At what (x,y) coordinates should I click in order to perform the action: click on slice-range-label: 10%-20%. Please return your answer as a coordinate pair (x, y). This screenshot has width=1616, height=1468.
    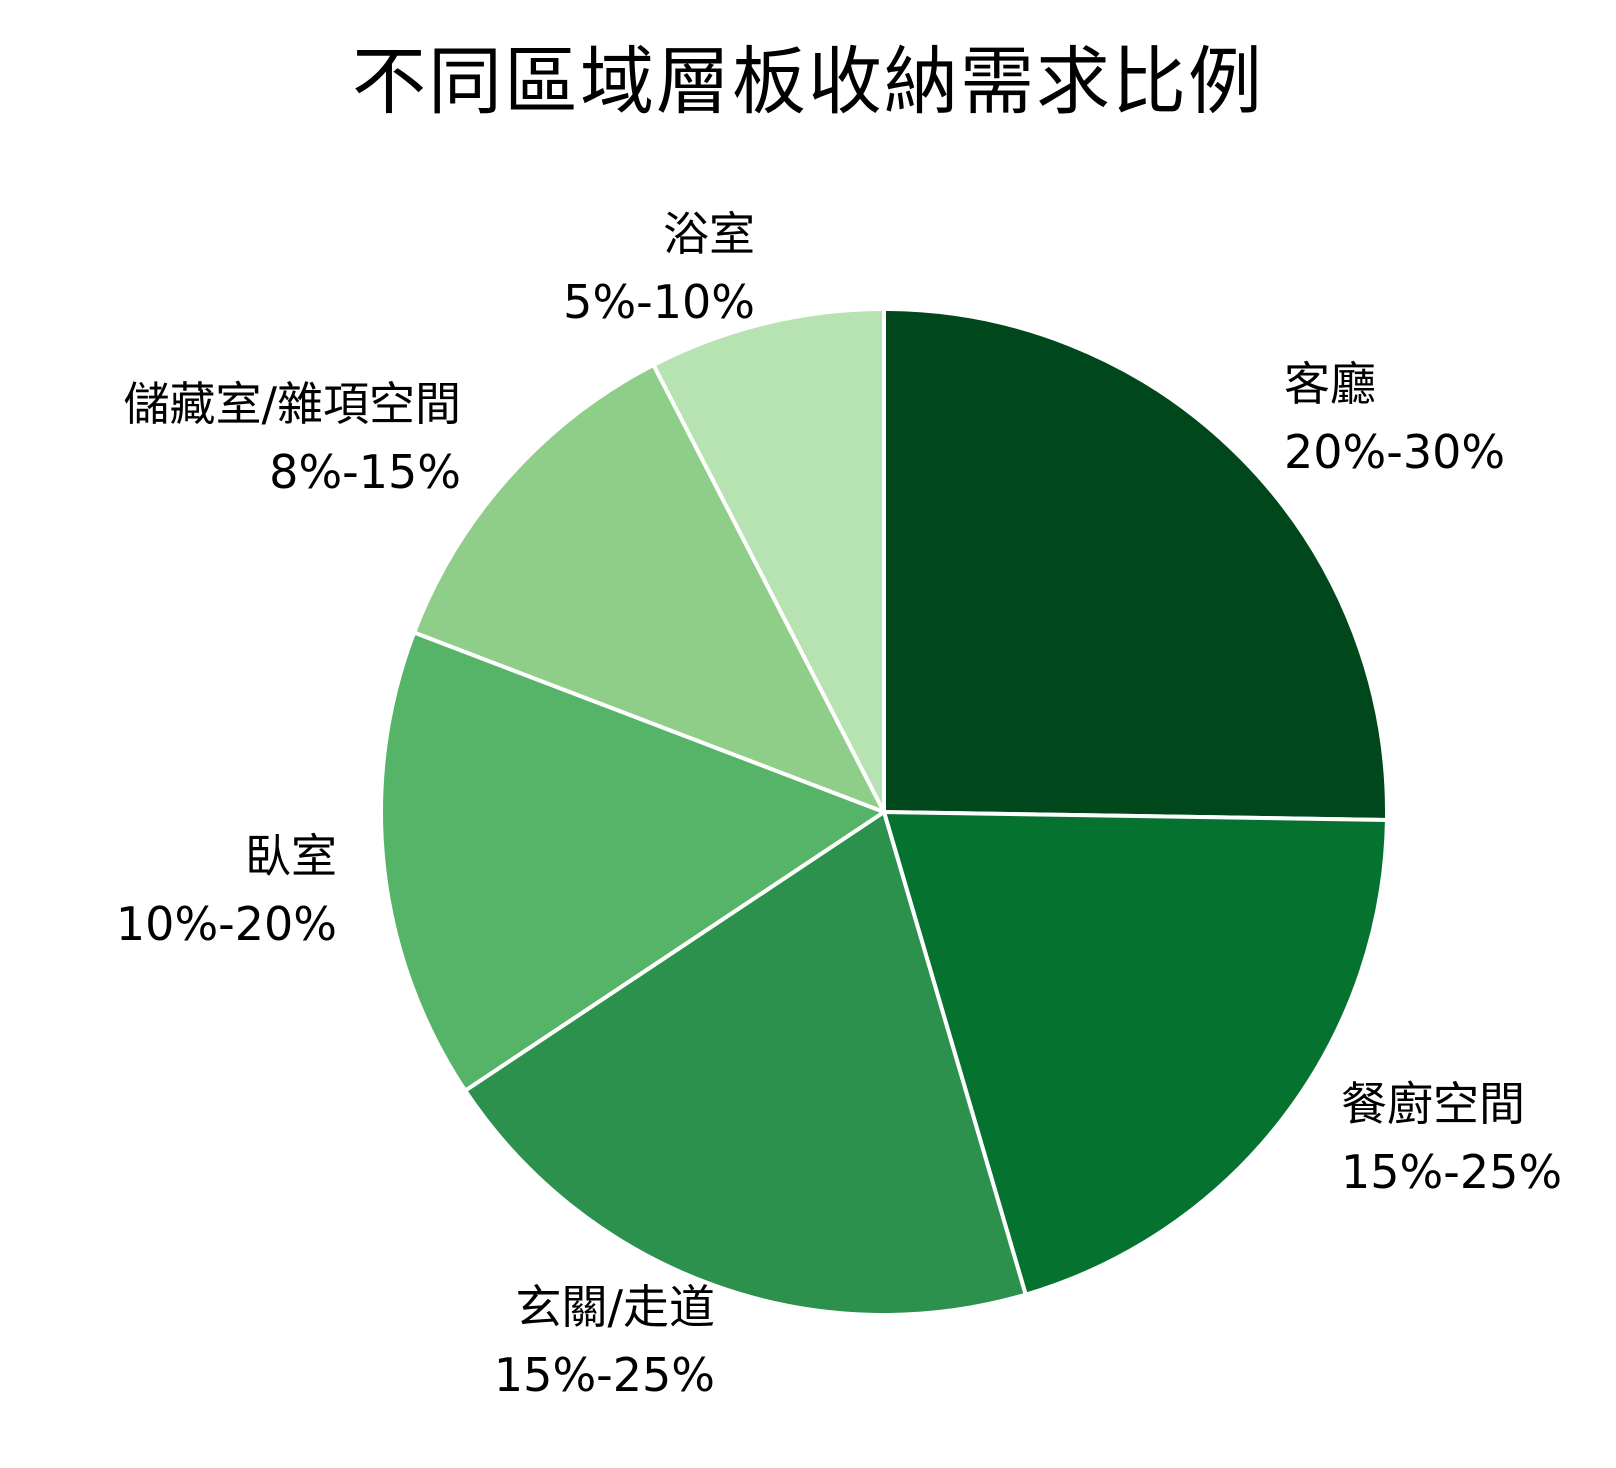
    Looking at the image, I should click on (226, 924).